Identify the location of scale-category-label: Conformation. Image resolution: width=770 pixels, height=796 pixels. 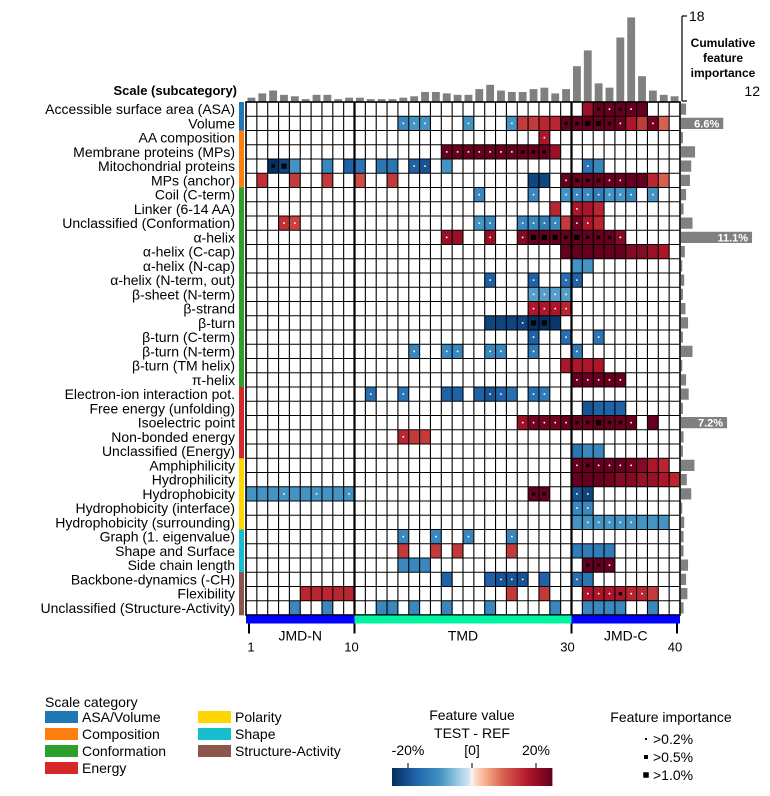
(124, 751).